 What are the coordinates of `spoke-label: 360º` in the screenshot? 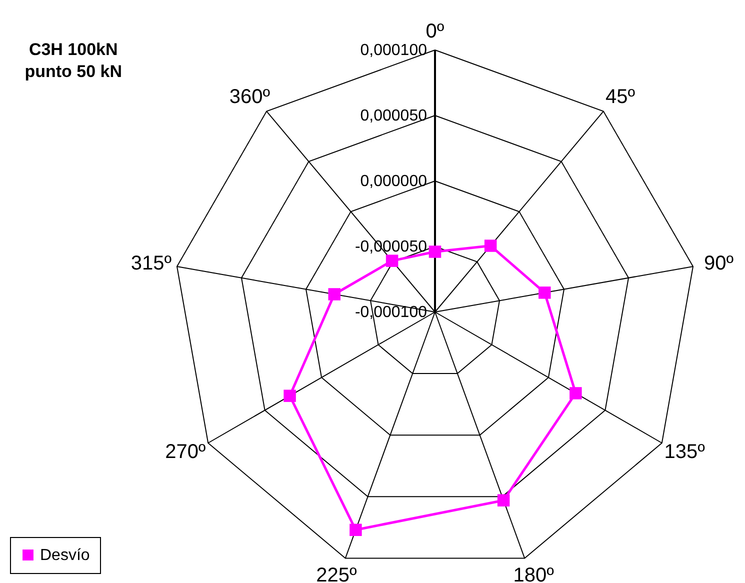 It's located at (250, 97).